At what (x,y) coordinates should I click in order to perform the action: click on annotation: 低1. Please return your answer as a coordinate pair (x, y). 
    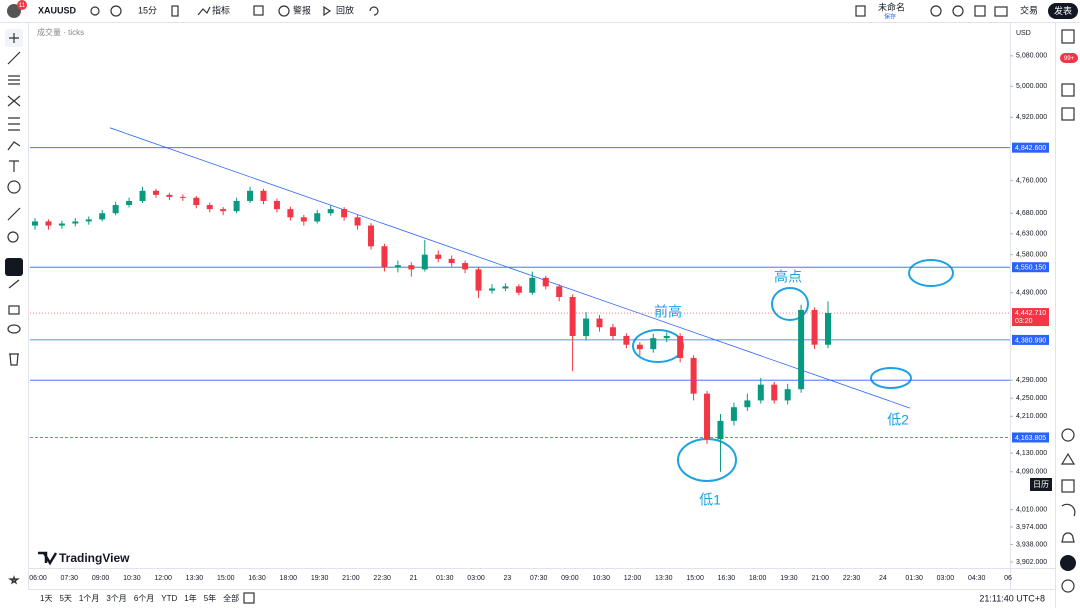
    Looking at the image, I should click on (710, 500).